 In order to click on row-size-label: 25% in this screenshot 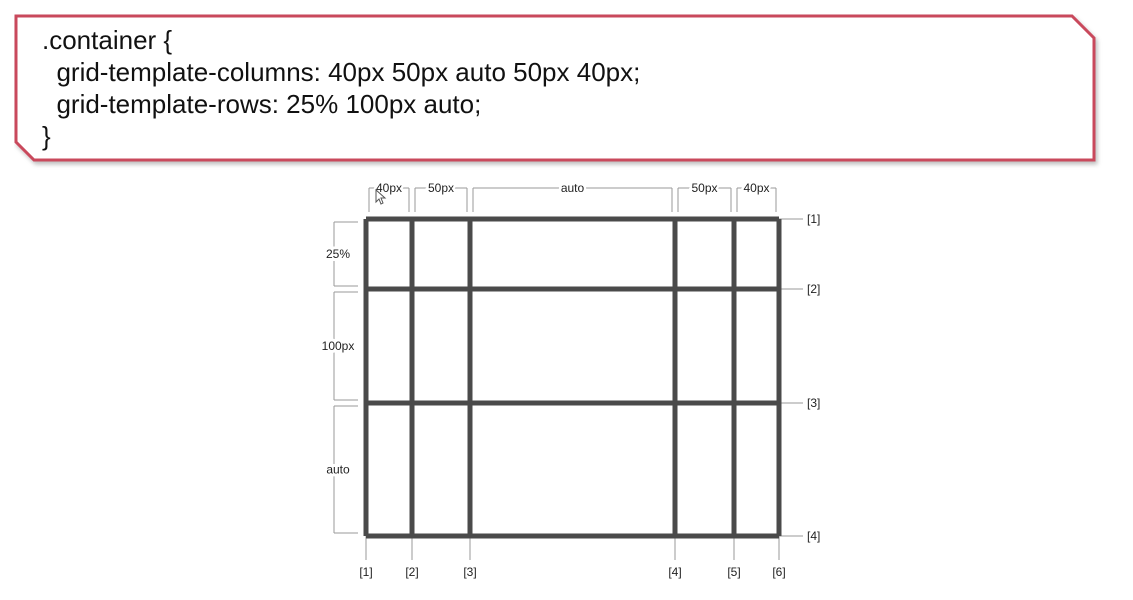, I will do `click(338, 254)`.